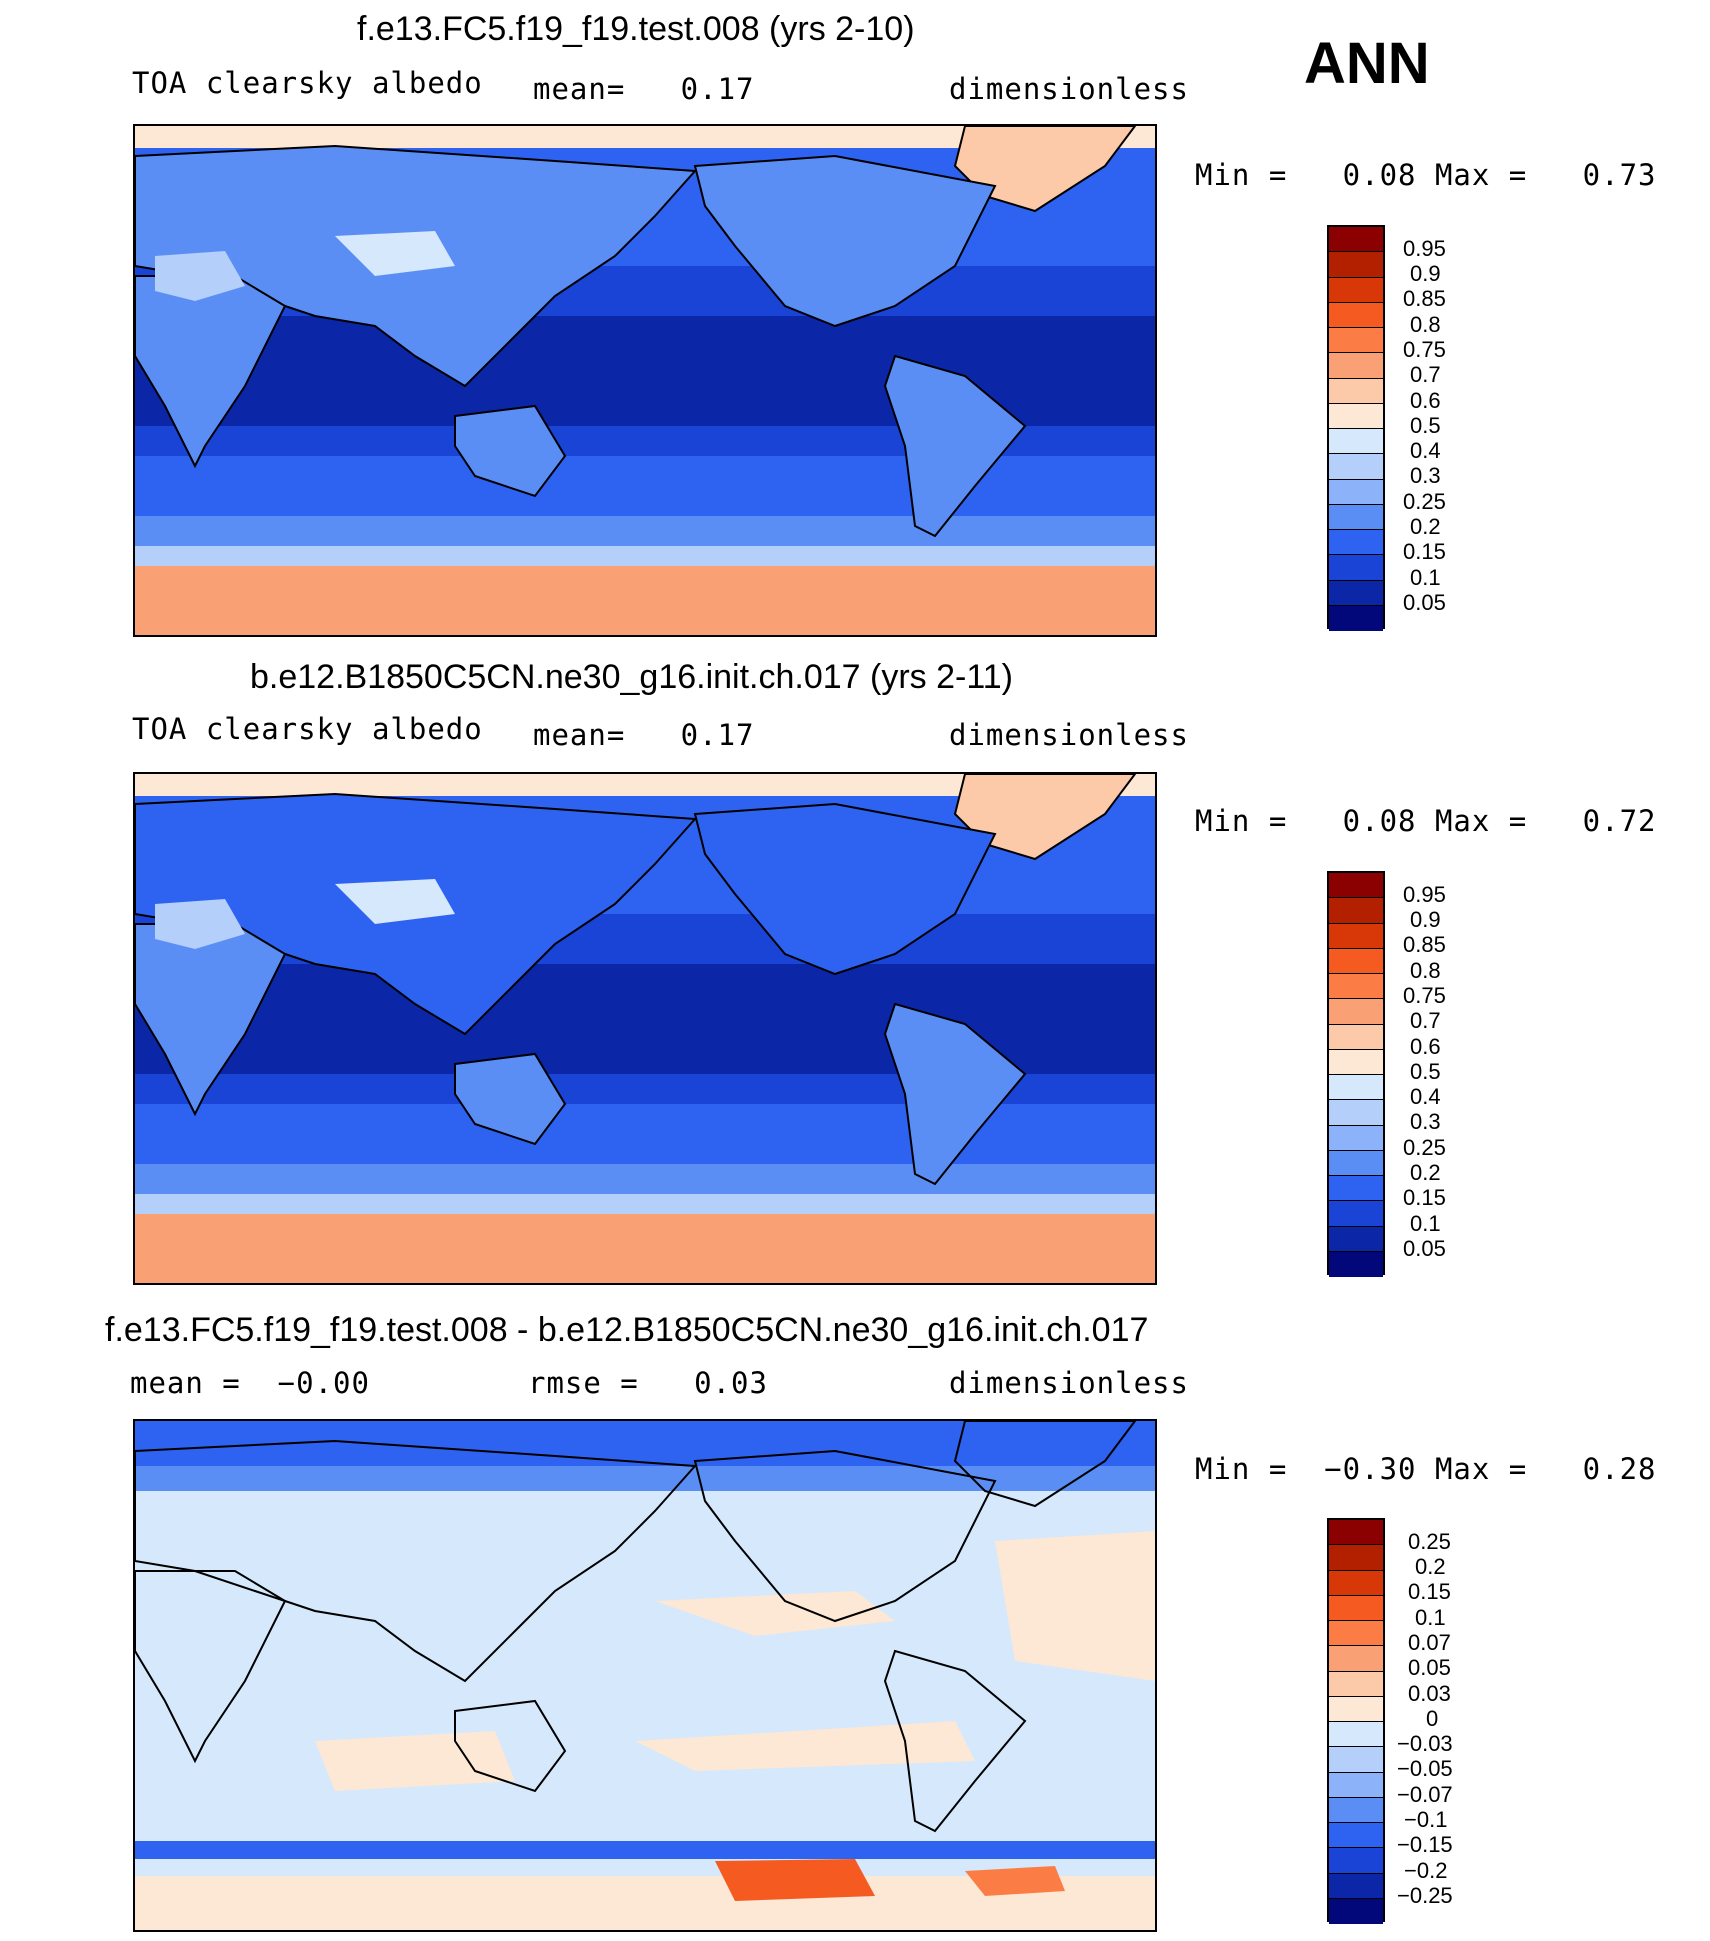 This screenshot has height=1941, width=1710. I want to click on panel-2-variable-label: TOA clearsky albedo, so click(307, 729).